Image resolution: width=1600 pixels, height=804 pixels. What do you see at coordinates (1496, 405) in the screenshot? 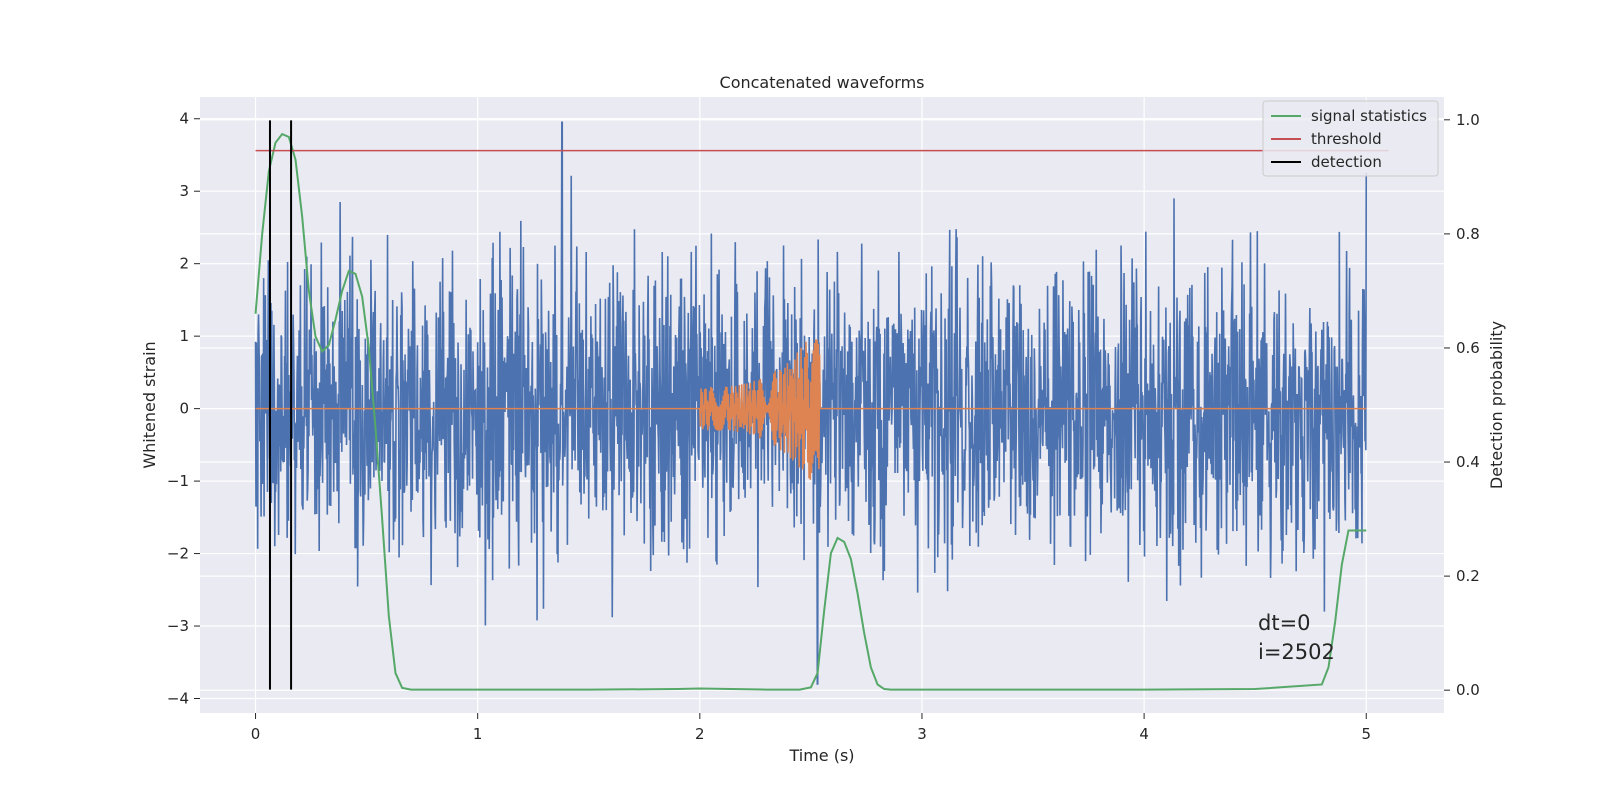
I see `y-axis-label-right: Detection probability` at bounding box center [1496, 405].